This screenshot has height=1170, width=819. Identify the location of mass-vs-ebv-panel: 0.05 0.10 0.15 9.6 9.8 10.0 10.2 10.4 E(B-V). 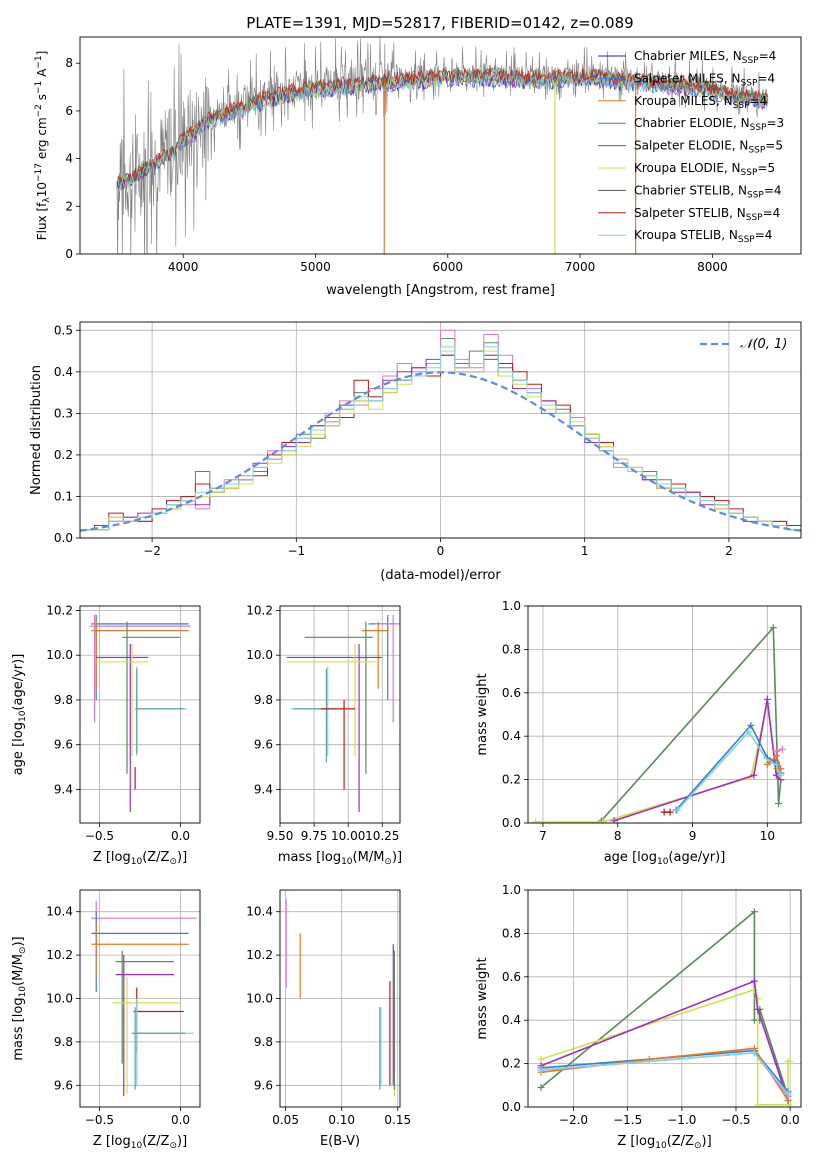
(328, 1019).